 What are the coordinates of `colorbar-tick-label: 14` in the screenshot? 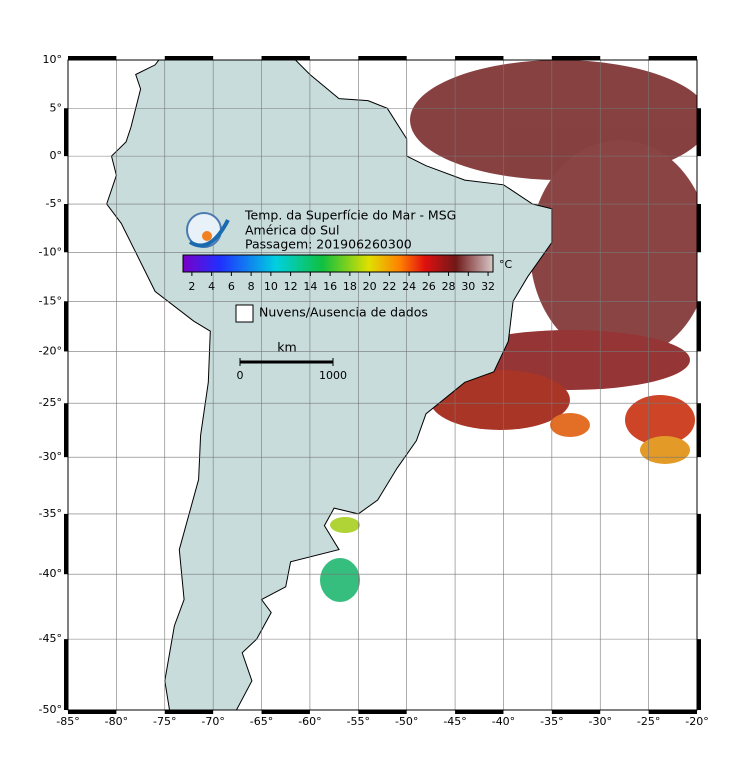 It's located at (310, 286).